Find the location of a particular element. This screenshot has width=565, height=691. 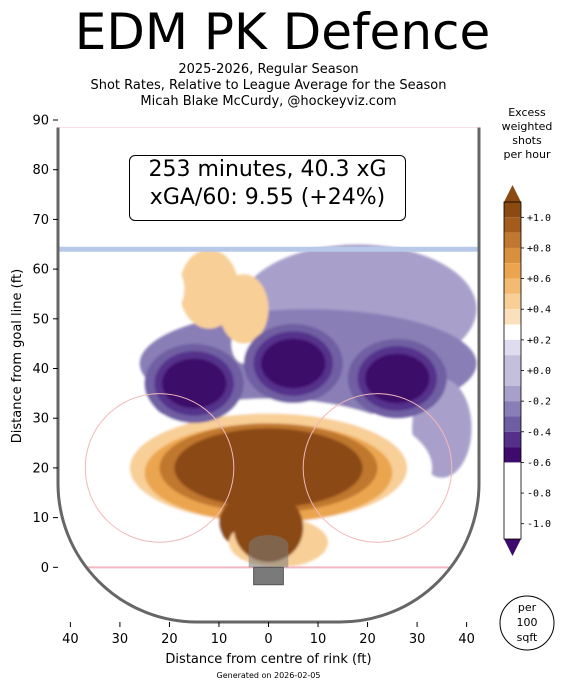

colorbar-title-line: Excess is located at coordinates (527, 112).